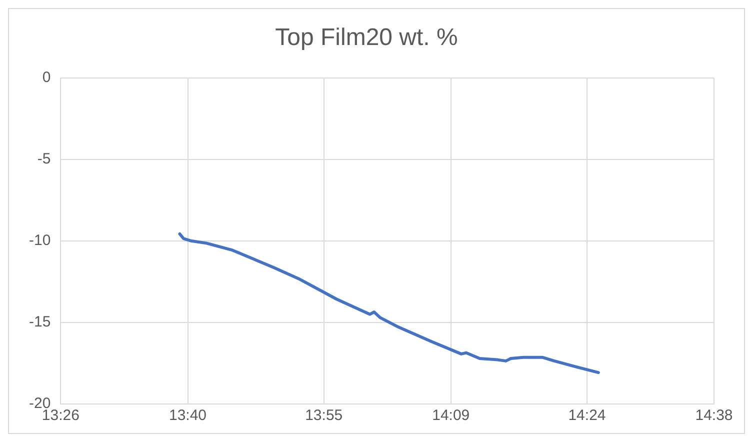 The height and width of the screenshot is (444, 755). I want to click on y-tick-label: -15, so click(39, 322).